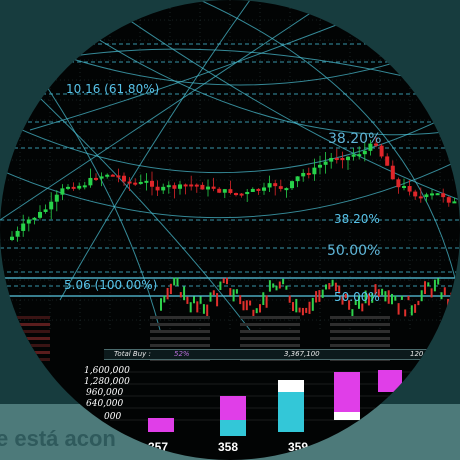 The height and width of the screenshot is (460, 460). Describe the element at coordinates (113, 89) in the screenshot. I see `fib-label-61: 10.16 (61.80%)` at that location.